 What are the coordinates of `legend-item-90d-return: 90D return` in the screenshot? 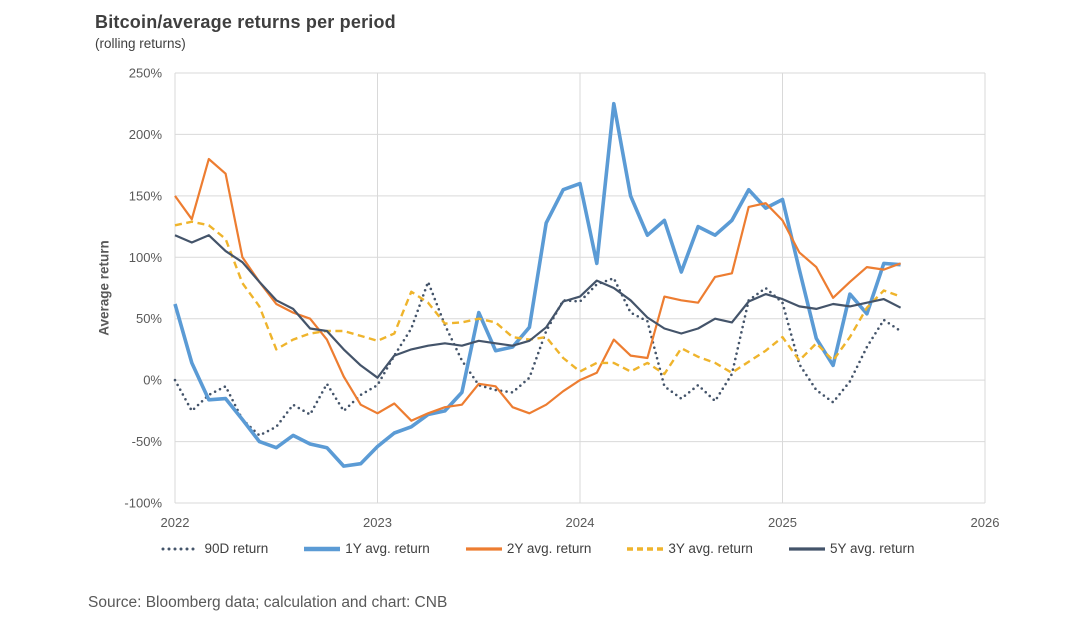 It's located at (214, 548).